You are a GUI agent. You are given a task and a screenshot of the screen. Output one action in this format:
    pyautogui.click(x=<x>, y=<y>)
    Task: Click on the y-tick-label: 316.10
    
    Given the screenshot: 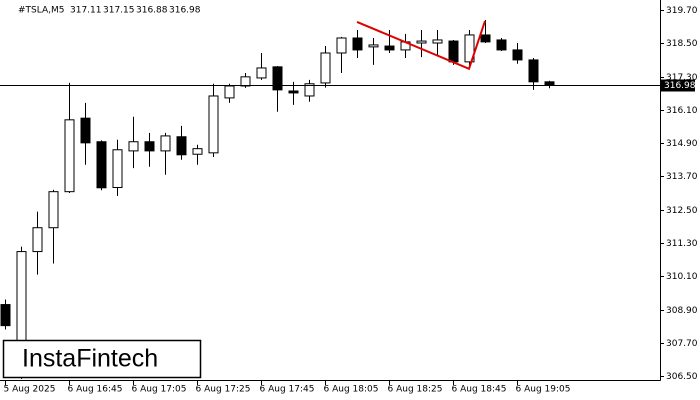 What is the action you would take?
    pyautogui.click(x=682, y=111)
    